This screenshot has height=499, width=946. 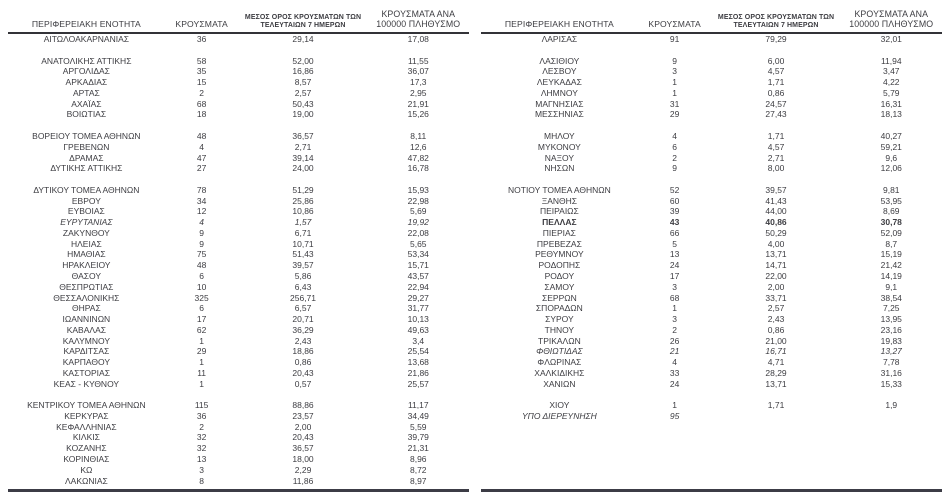 I want to click on region-cell: ΝΑΞΟΥ, so click(x=559, y=157).